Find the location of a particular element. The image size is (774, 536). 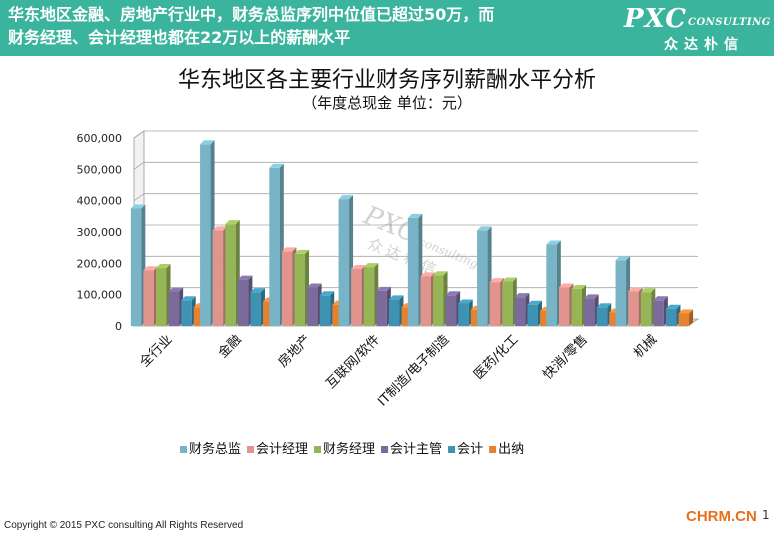

bar-side is located at coordinates (691, 317).